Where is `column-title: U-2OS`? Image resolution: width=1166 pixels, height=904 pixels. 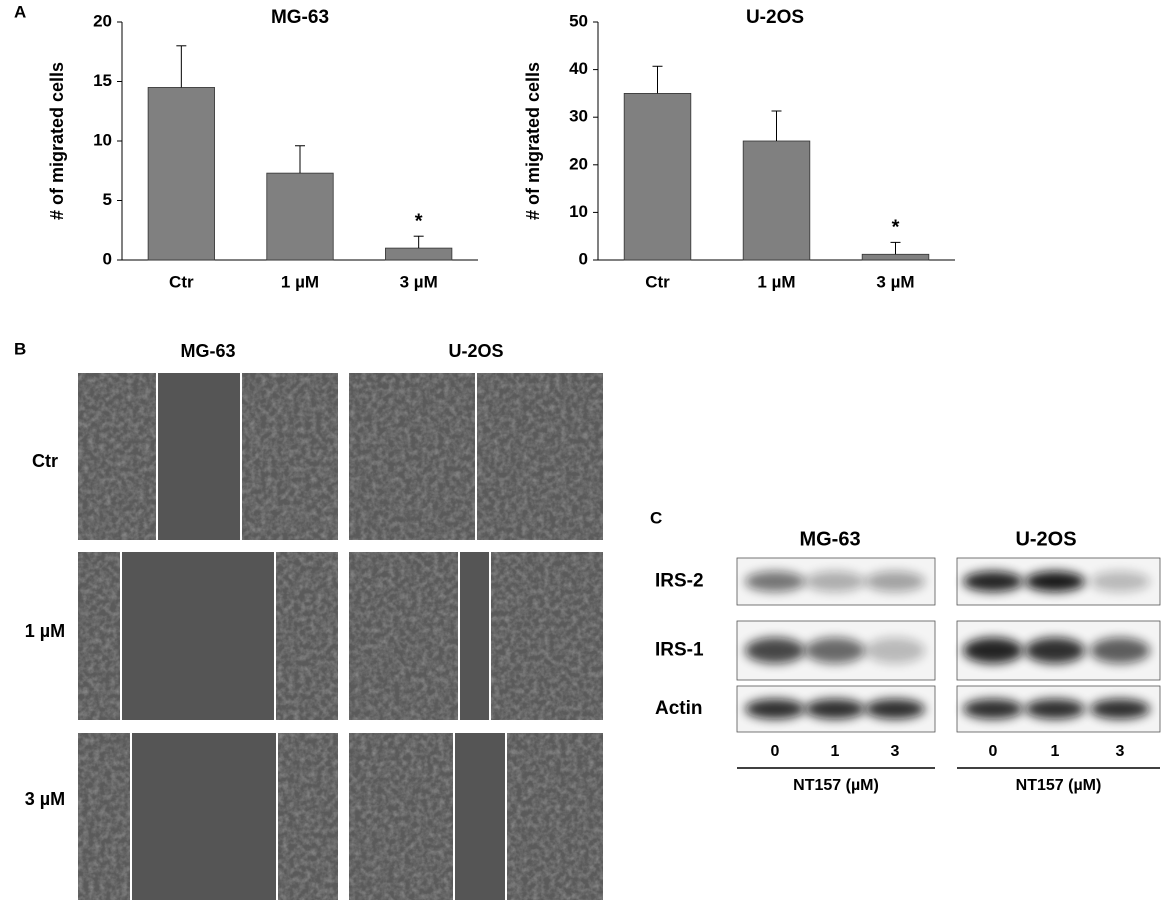 column-title: U-2OS is located at coordinates (475, 351).